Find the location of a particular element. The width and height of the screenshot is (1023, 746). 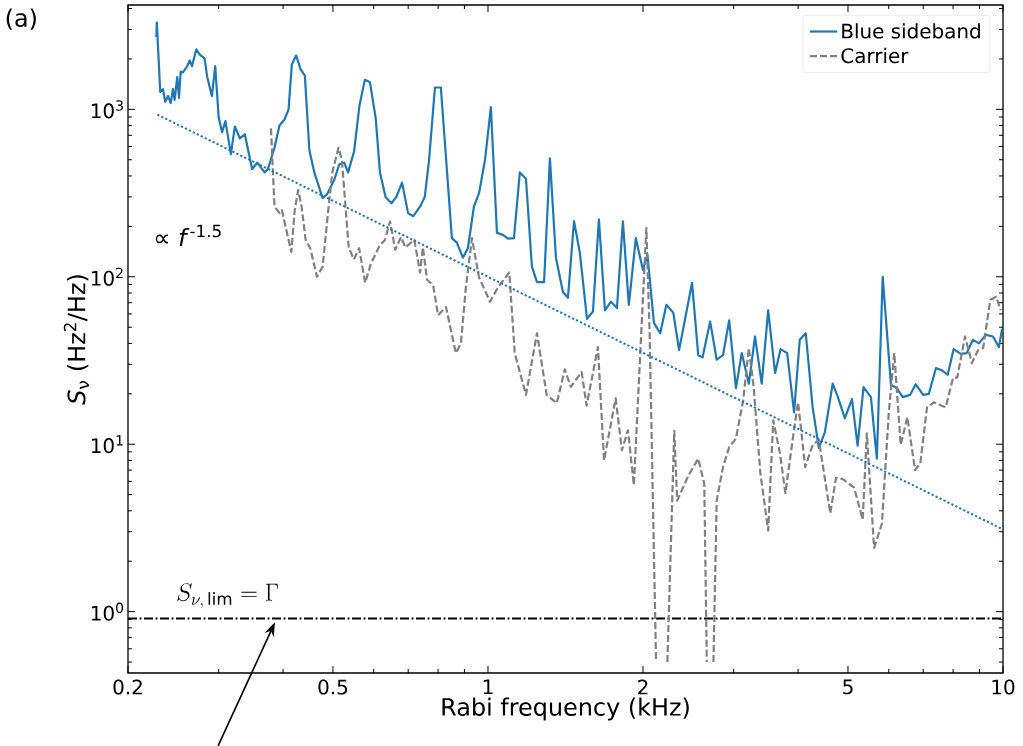

y-tick-label: 10$^{1}$ is located at coordinates (107, 444).